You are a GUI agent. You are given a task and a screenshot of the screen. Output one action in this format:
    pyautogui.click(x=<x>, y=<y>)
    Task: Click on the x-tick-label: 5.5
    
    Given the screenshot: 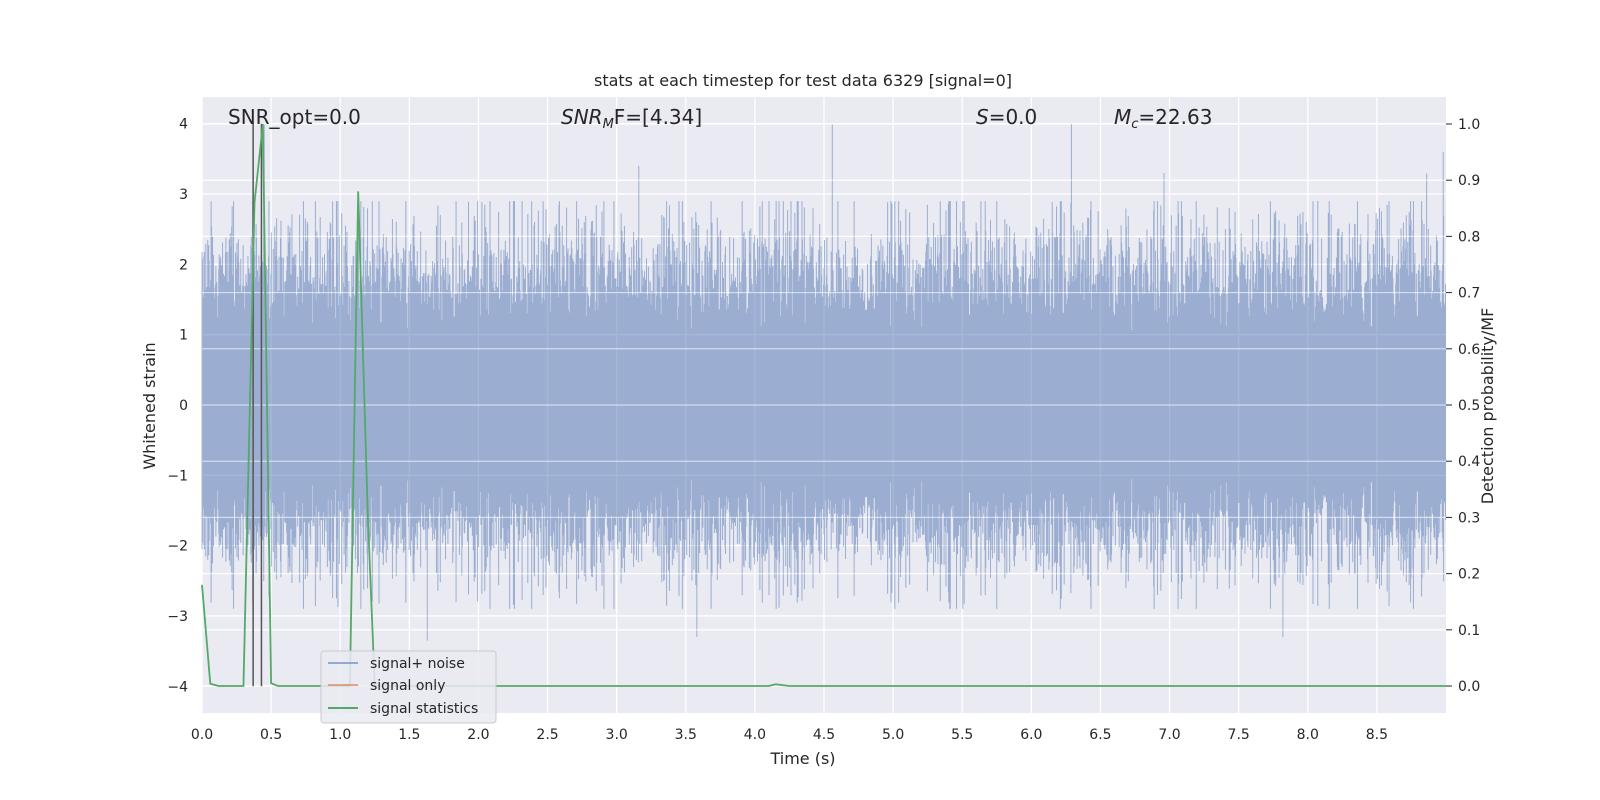 What is the action you would take?
    pyautogui.click(x=962, y=735)
    